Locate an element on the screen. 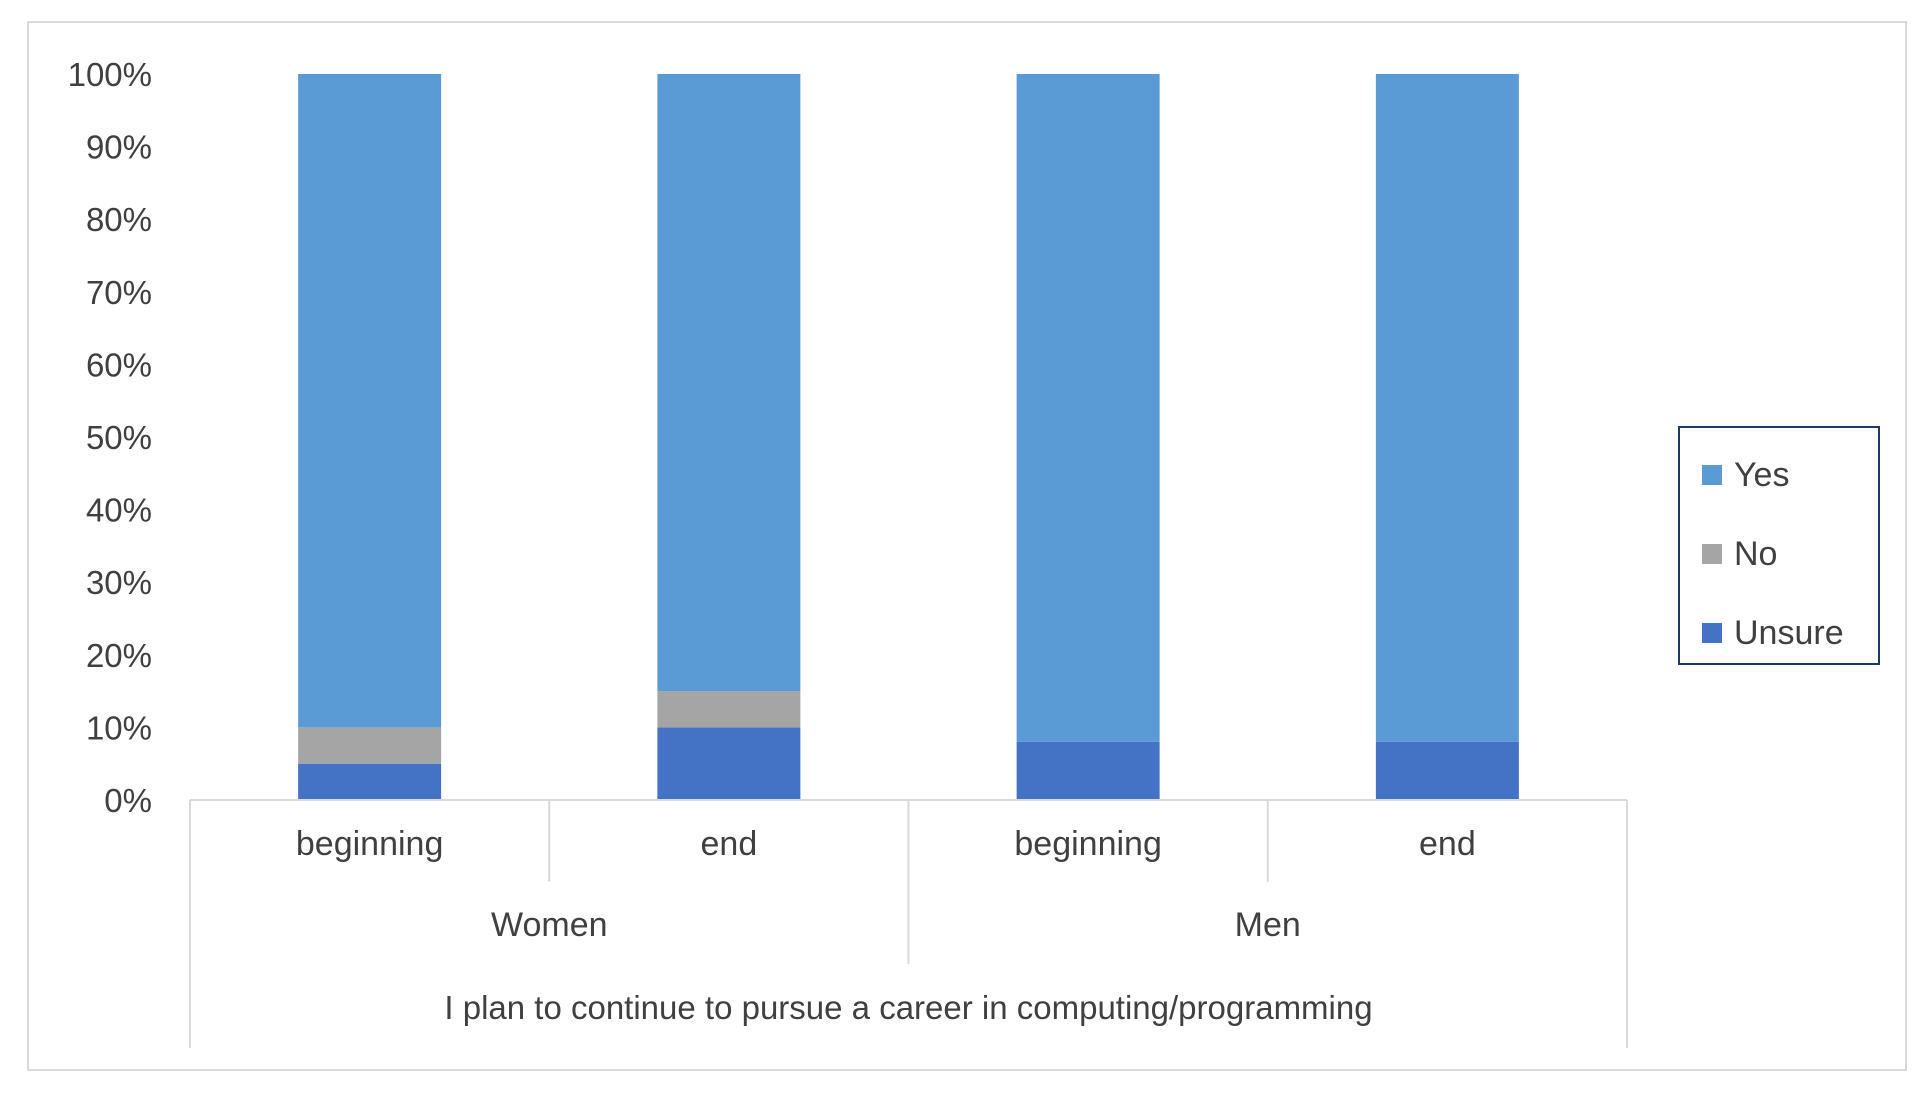 The height and width of the screenshot is (1094, 1920). y-axis: 0% 10% 20% 30% 40% 50% 60% 70% 80% 90% 100% is located at coordinates (110, 437).